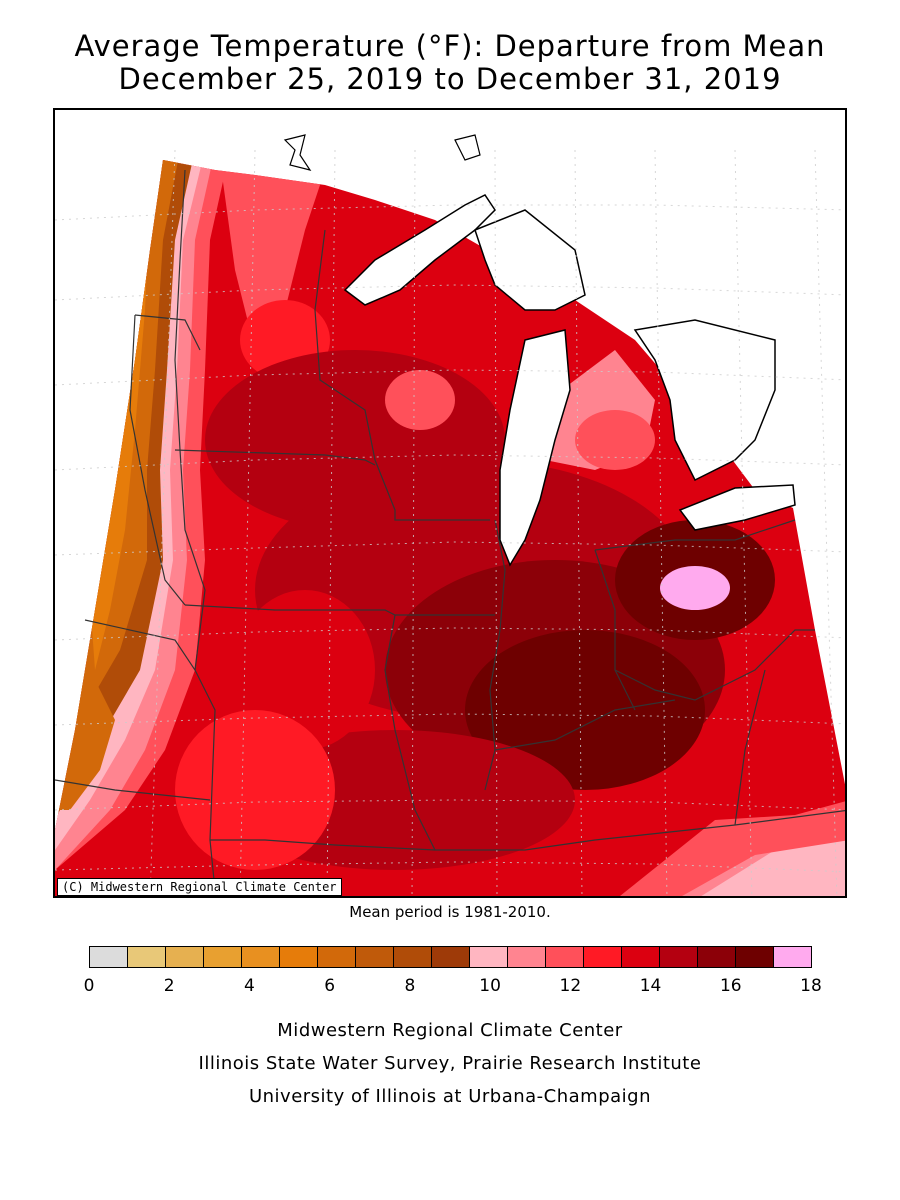  What do you see at coordinates (249, 986) in the screenshot?
I see `legend-tick-label: 4` at bounding box center [249, 986].